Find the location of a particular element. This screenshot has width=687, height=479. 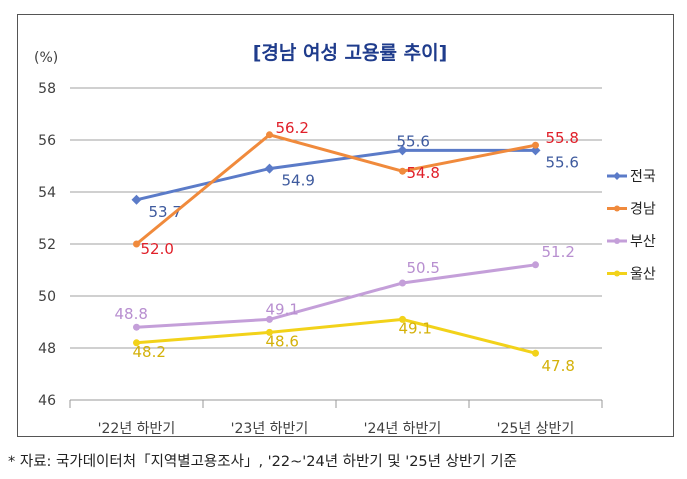

data-label: 54.9 is located at coordinates (298, 181).